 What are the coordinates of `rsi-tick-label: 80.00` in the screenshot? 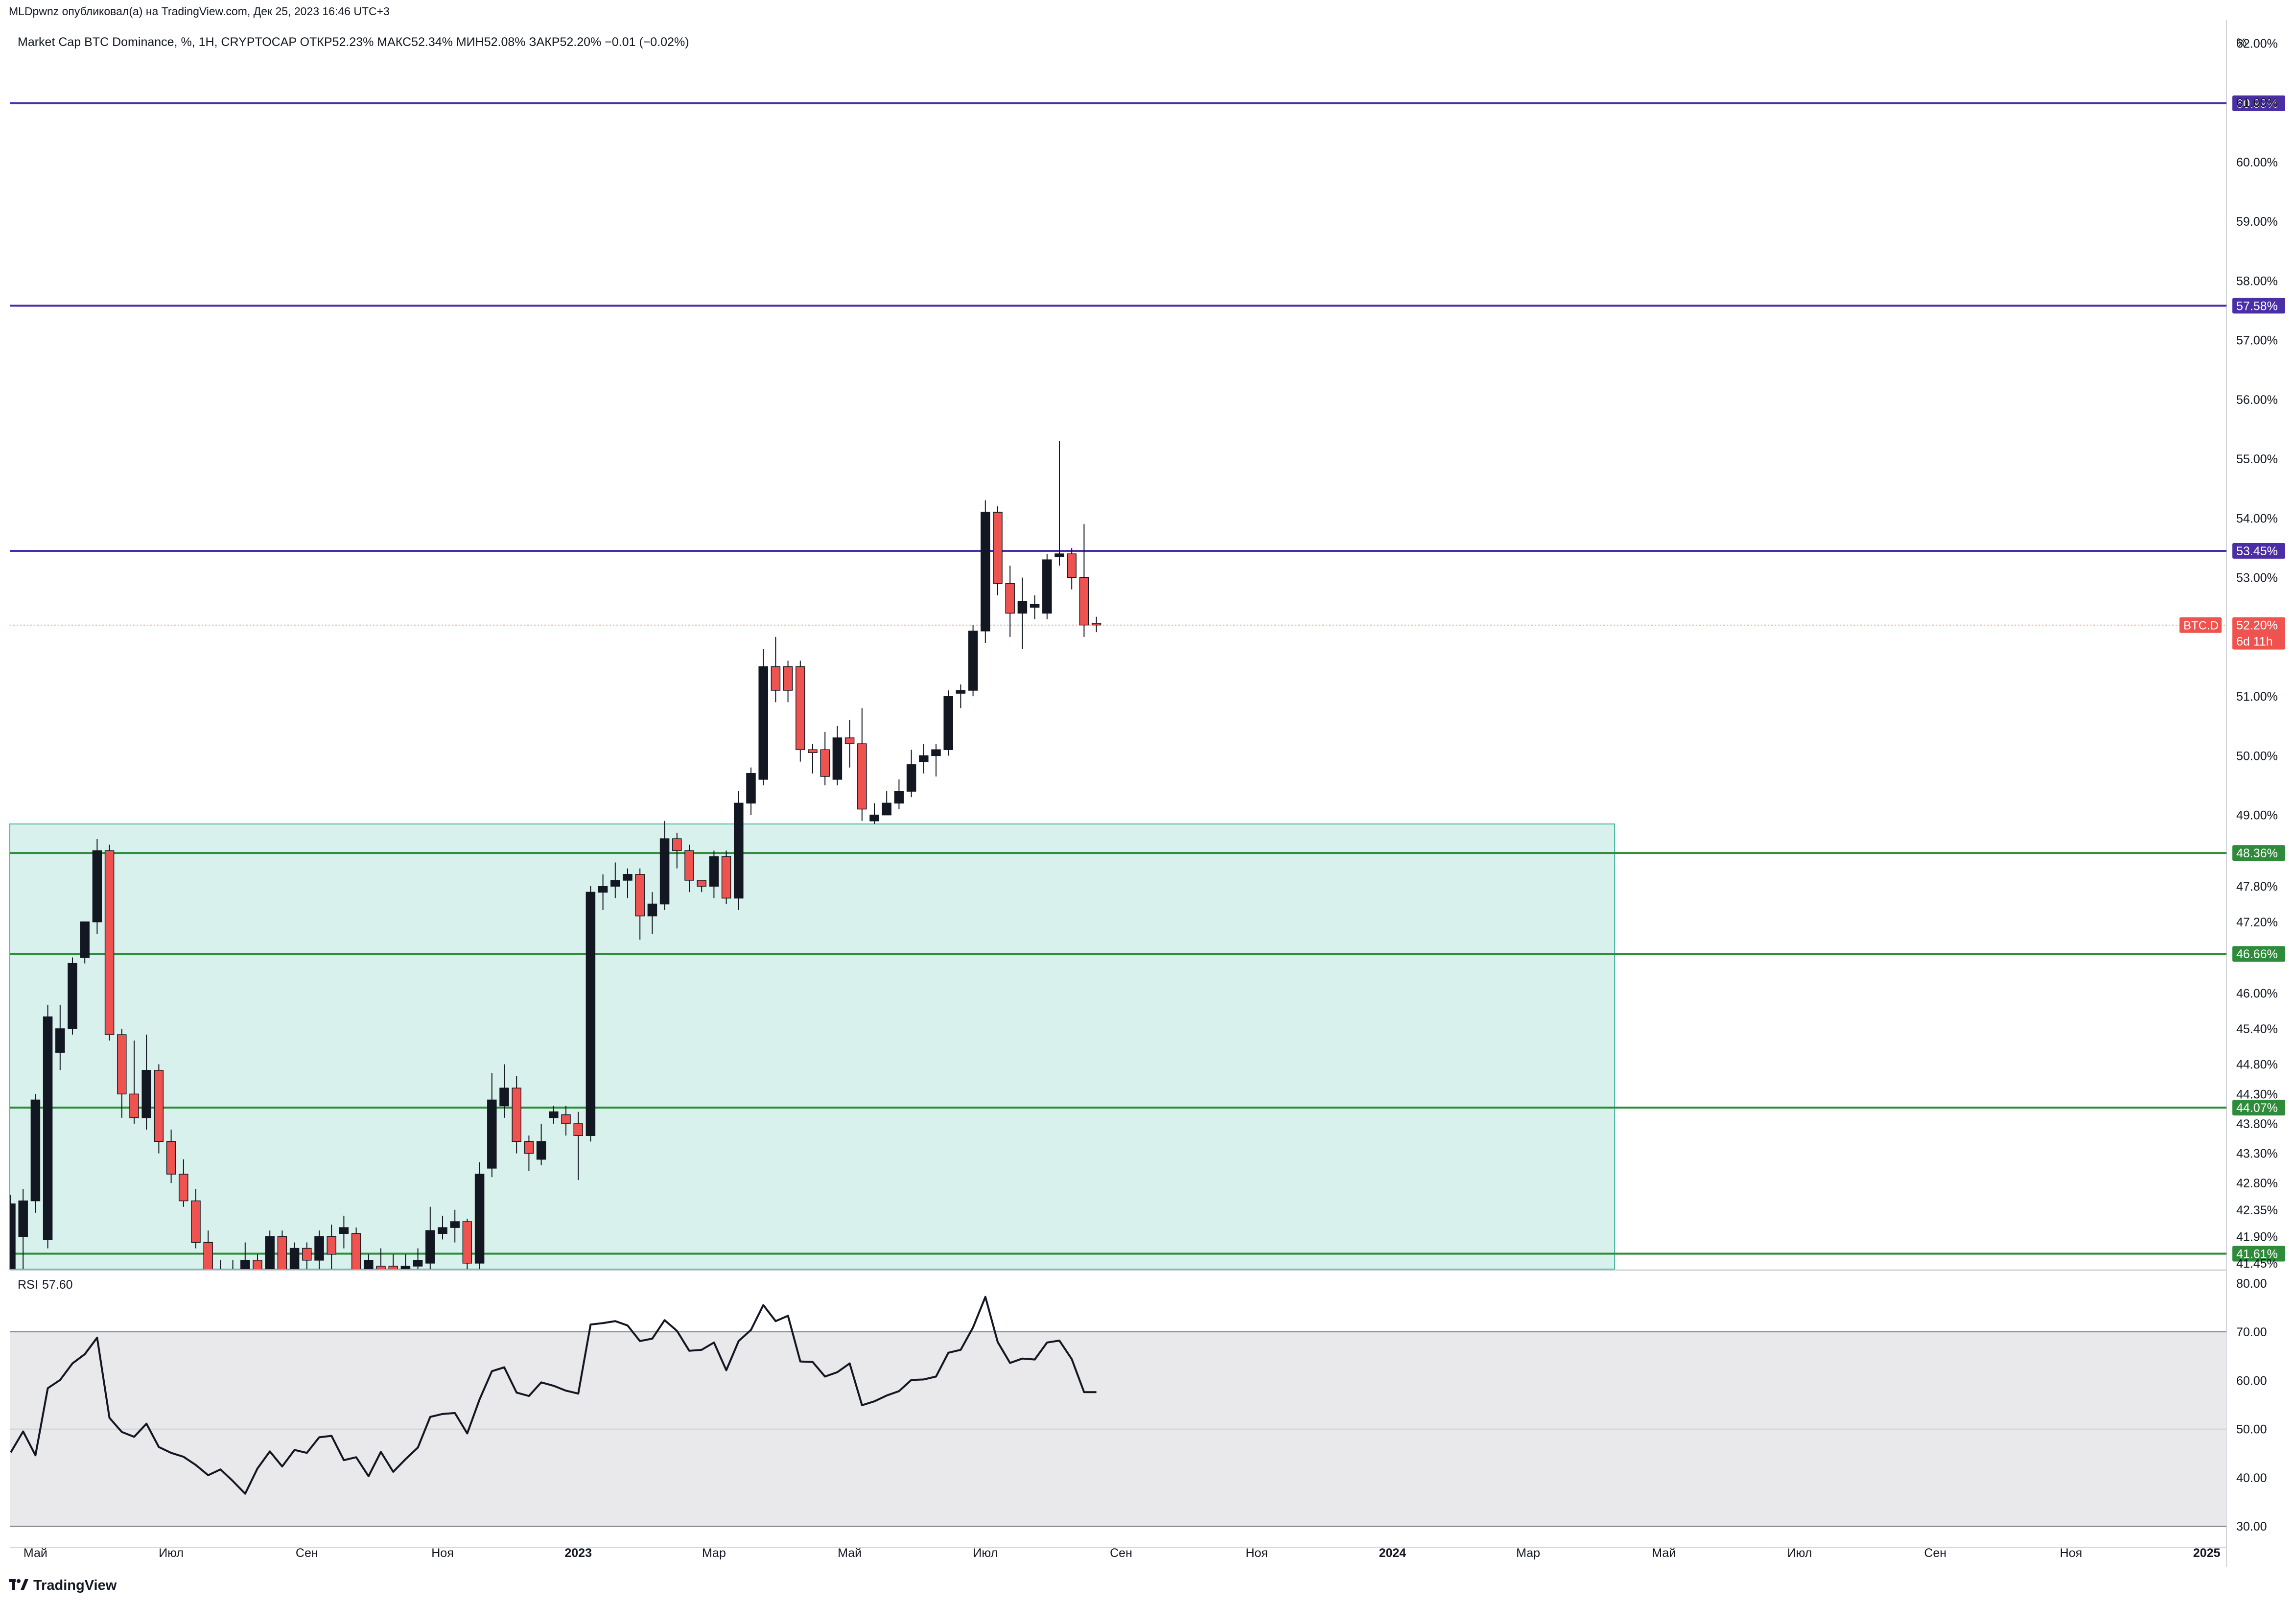 It's located at (2251, 1284).